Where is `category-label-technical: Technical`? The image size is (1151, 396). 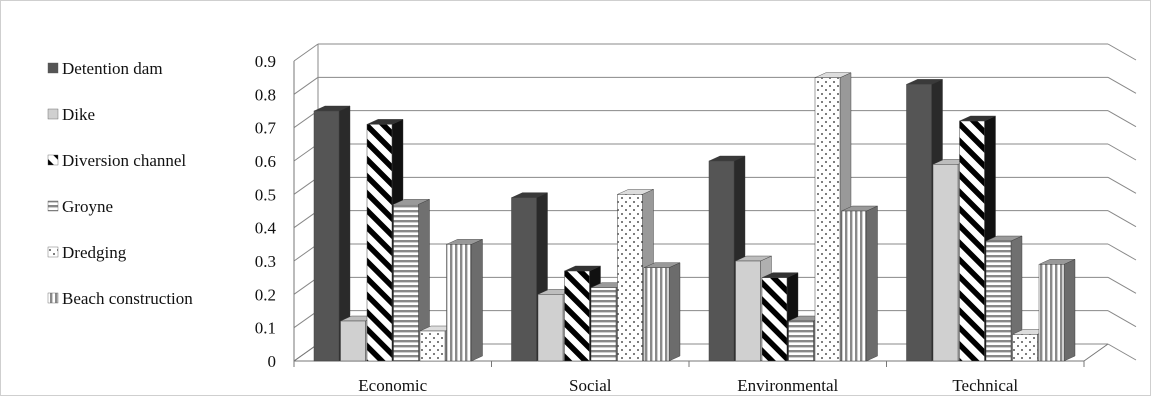 category-label-technical: Technical is located at coordinates (985, 385).